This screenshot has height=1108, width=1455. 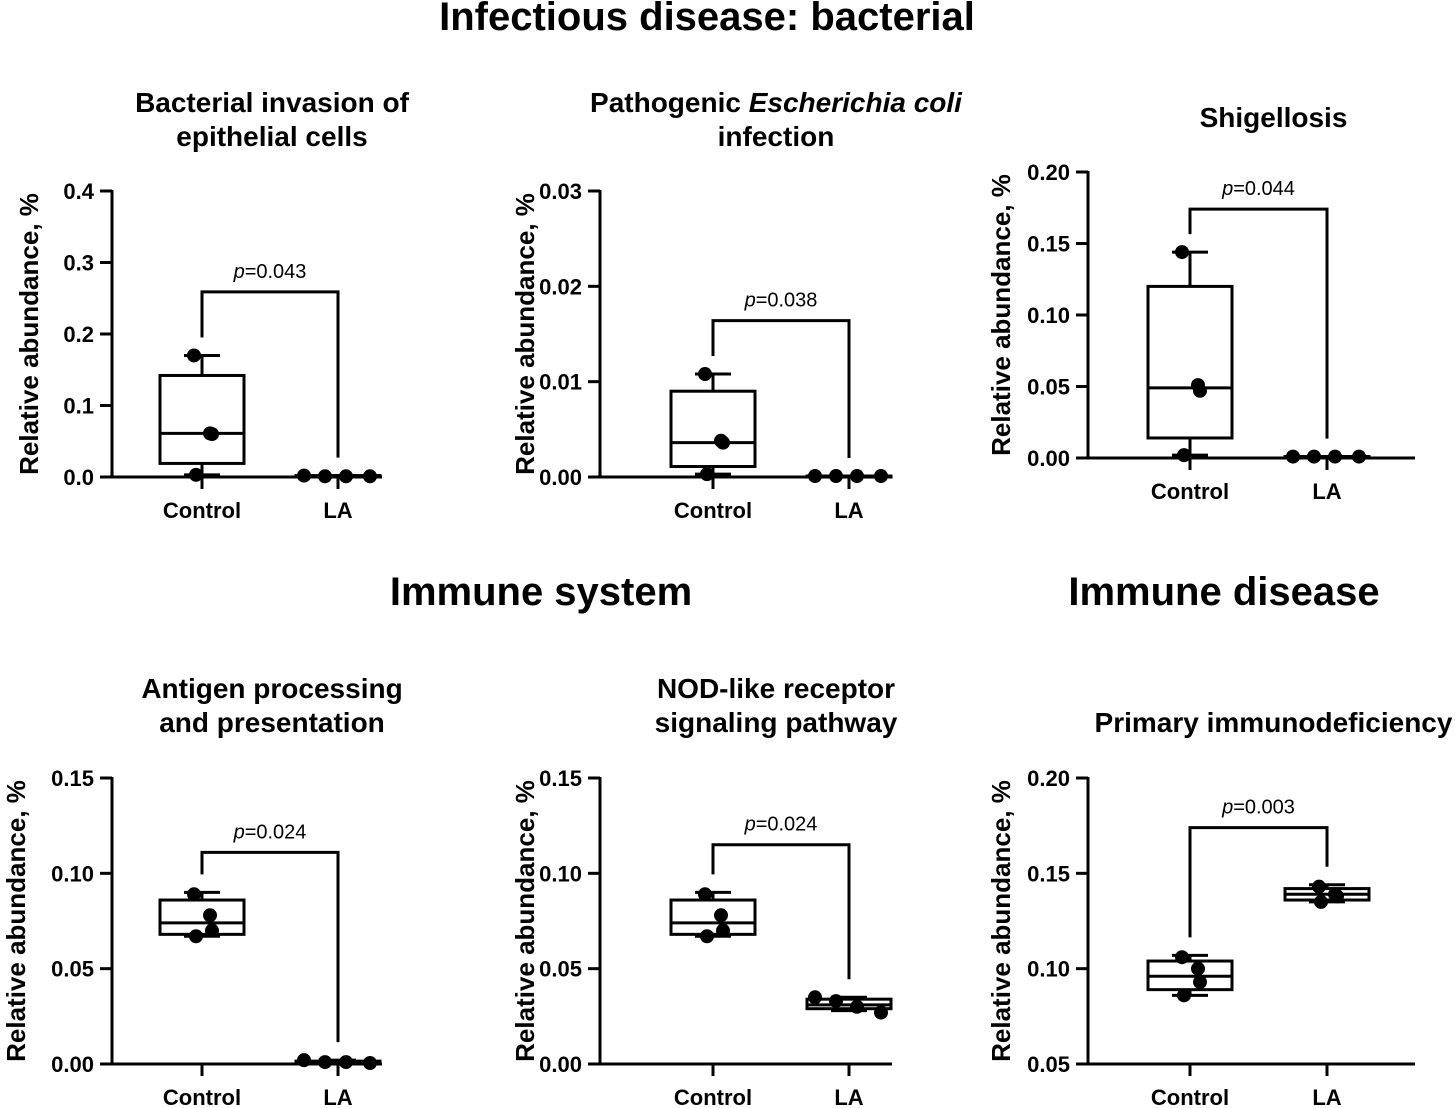 What do you see at coordinates (272, 722) in the screenshot?
I see `panel-title-segment: and presentation` at bounding box center [272, 722].